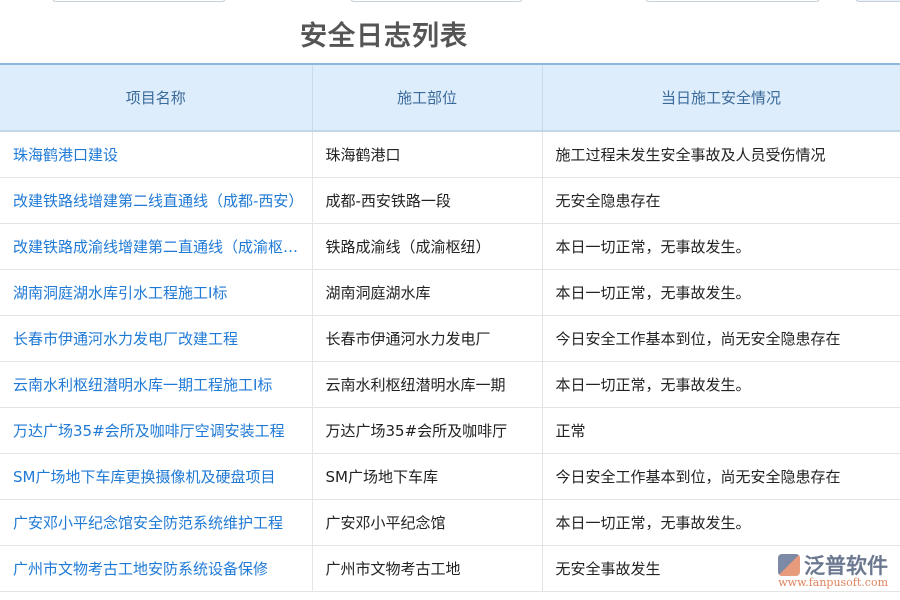  What do you see at coordinates (156, 568) in the screenshot?
I see `project-name-link: 广州市文物考古工地安防系统设备保修` at bounding box center [156, 568].